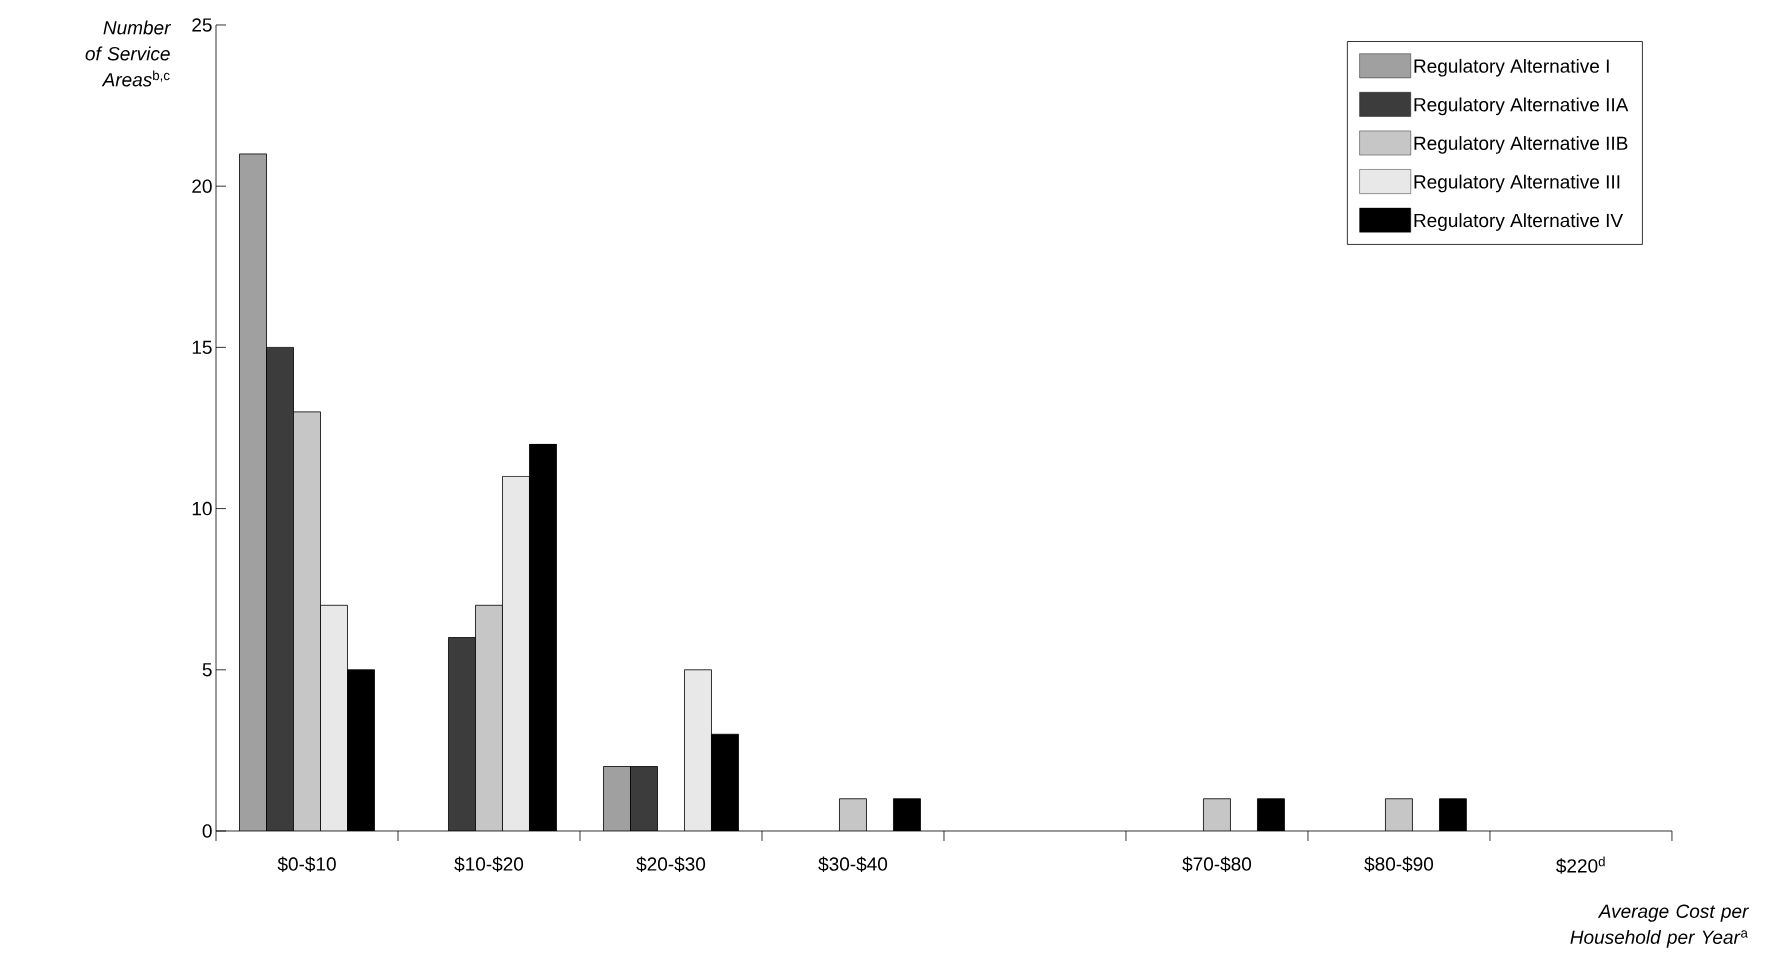  I want to click on x-tick-label: $0-$10, so click(306, 864).